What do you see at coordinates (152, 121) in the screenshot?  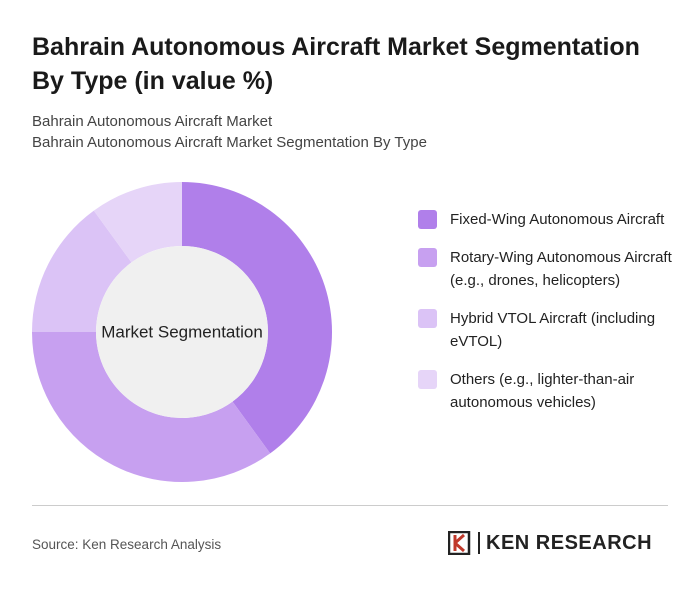 I see `subtitle: Bahrain Autonomous Aircraft Market` at bounding box center [152, 121].